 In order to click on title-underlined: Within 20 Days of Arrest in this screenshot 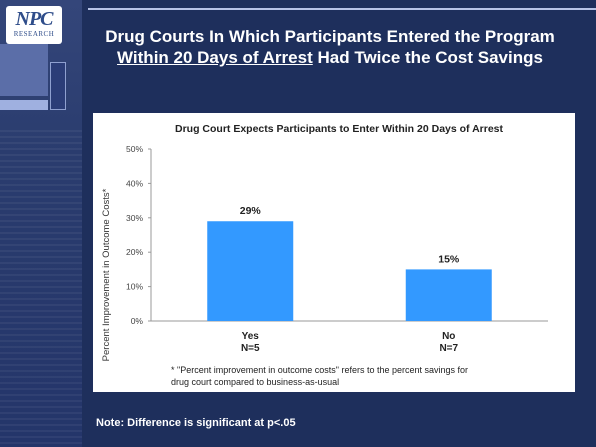, I will do `click(215, 57)`.